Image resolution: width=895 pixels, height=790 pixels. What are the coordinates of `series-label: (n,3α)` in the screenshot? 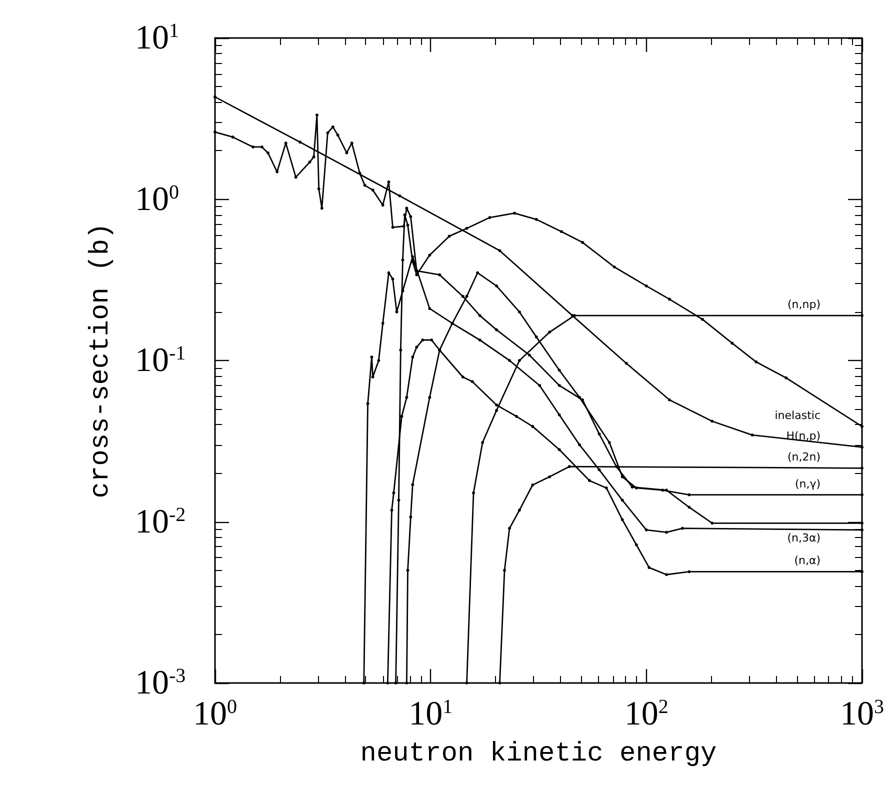 It's located at (803, 537).